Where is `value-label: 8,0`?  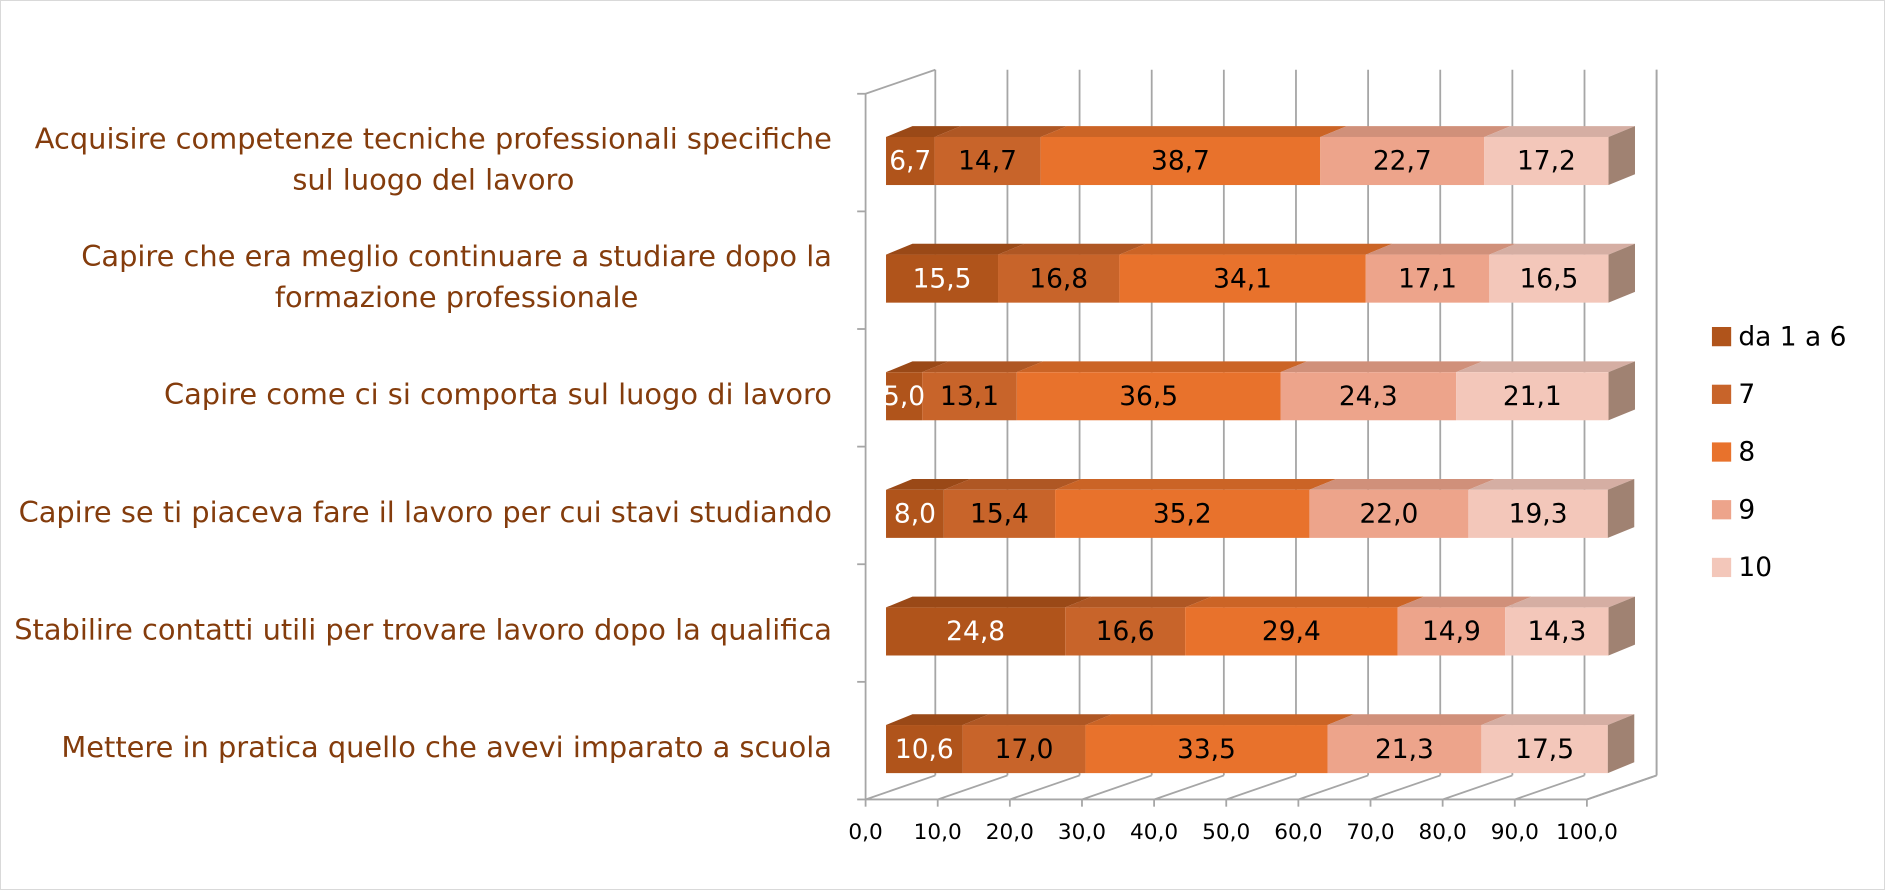
value-label: 8,0 is located at coordinates (915, 514).